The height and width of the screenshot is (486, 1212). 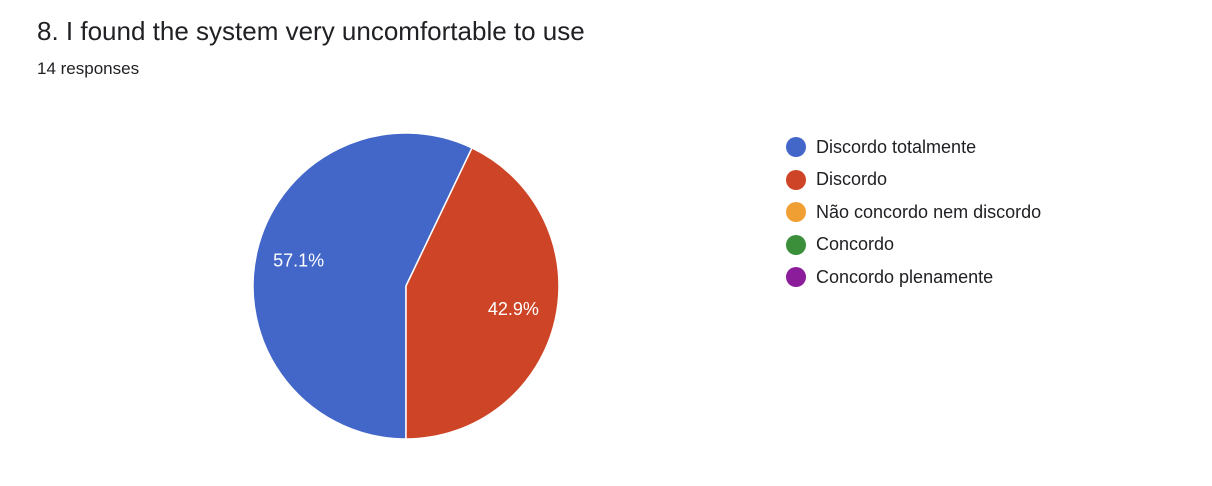 I want to click on legend-label: Não concordo nem discordo, so click(x=929, y=211).